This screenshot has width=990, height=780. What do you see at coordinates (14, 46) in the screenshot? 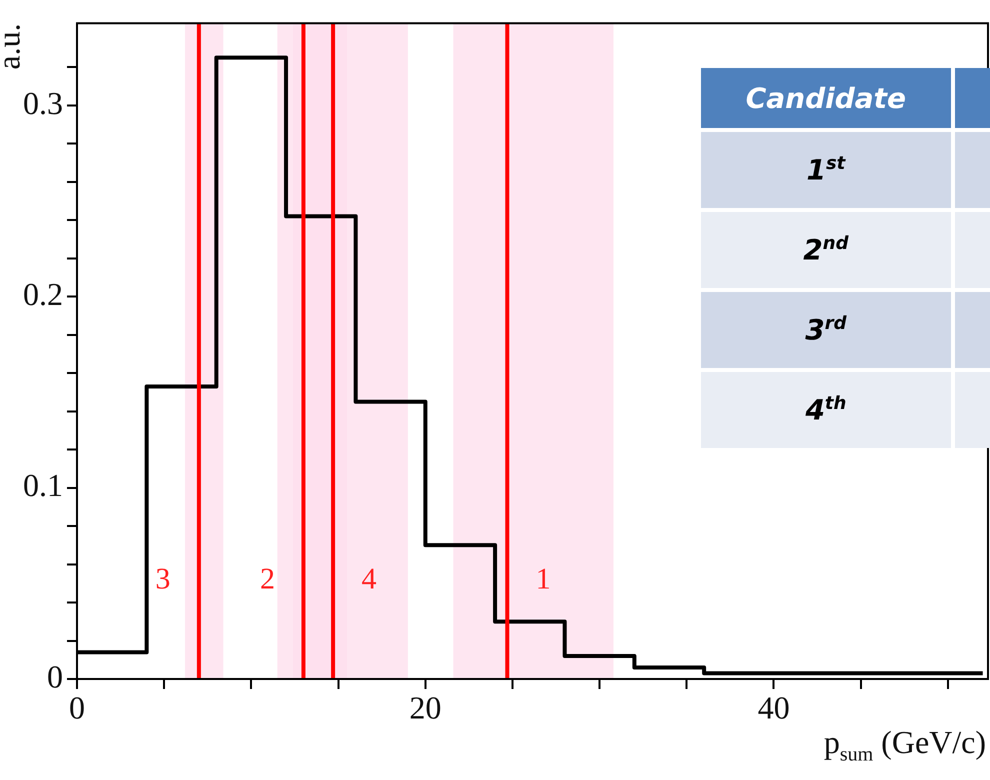
I see `y-axis-title: a.u.` at bounding box center [14, 46].